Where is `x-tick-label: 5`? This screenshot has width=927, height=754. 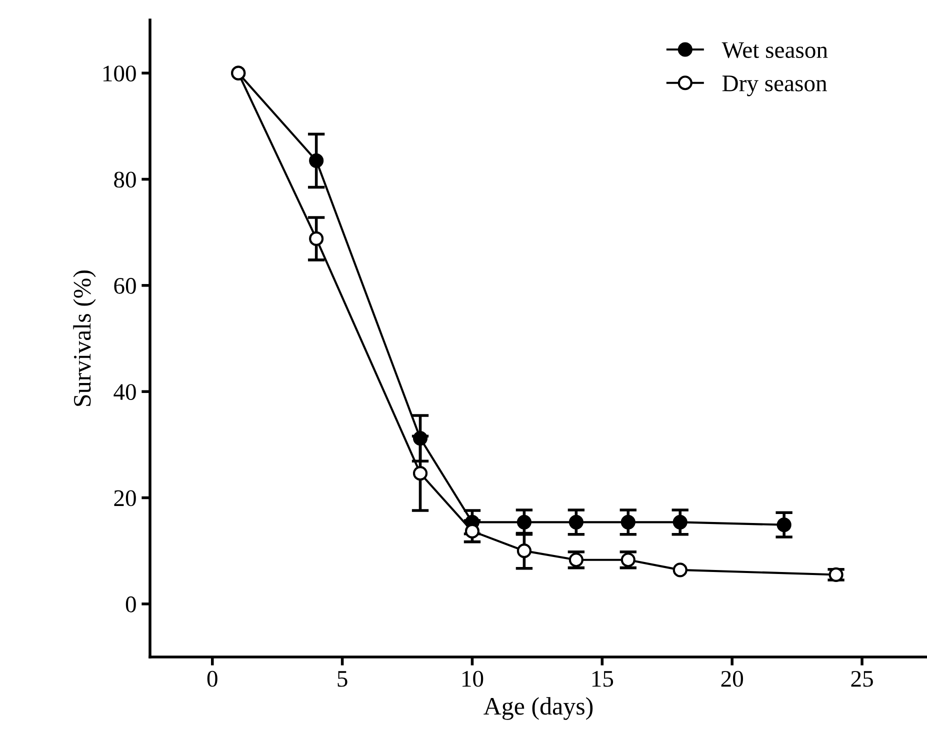 x-tick-label: 5 is located at coordinates (343, 679).